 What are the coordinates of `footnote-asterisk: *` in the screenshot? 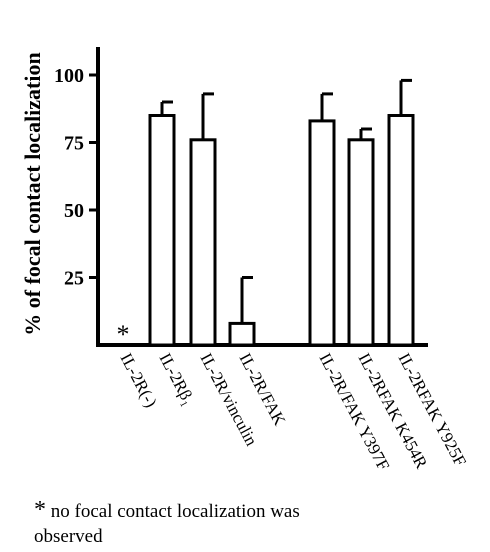 It's located at (40, 510).